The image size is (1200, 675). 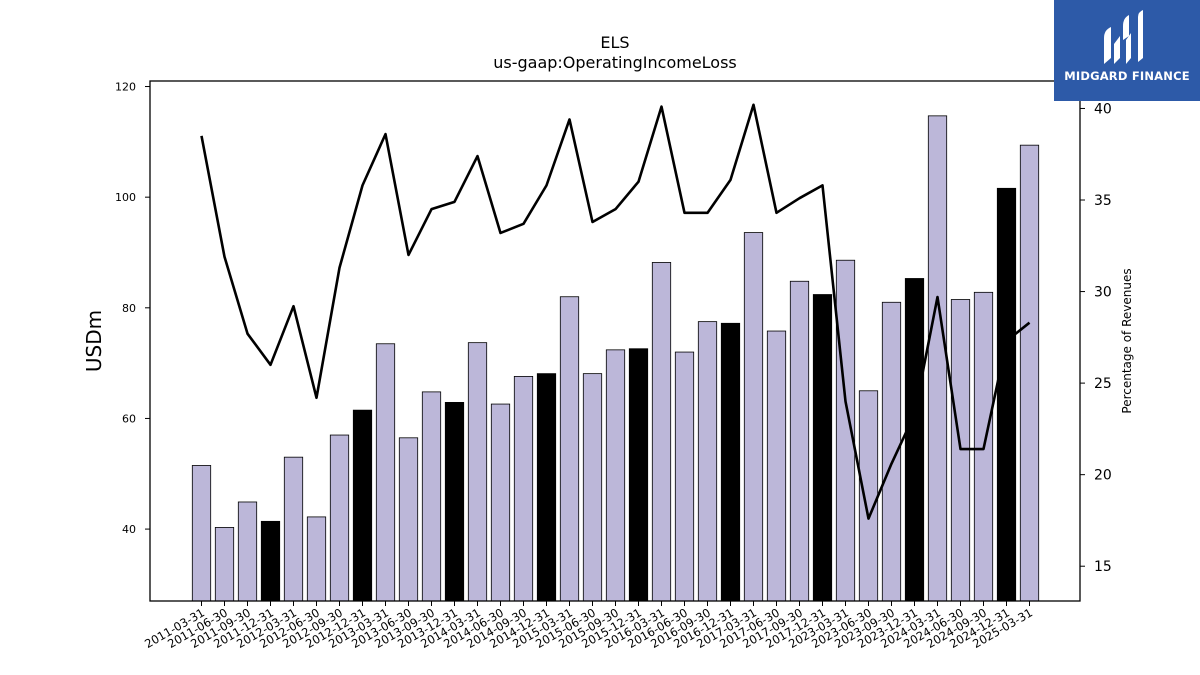 I want to click on y-axis-label: USDm, so click(x=94, y=341).